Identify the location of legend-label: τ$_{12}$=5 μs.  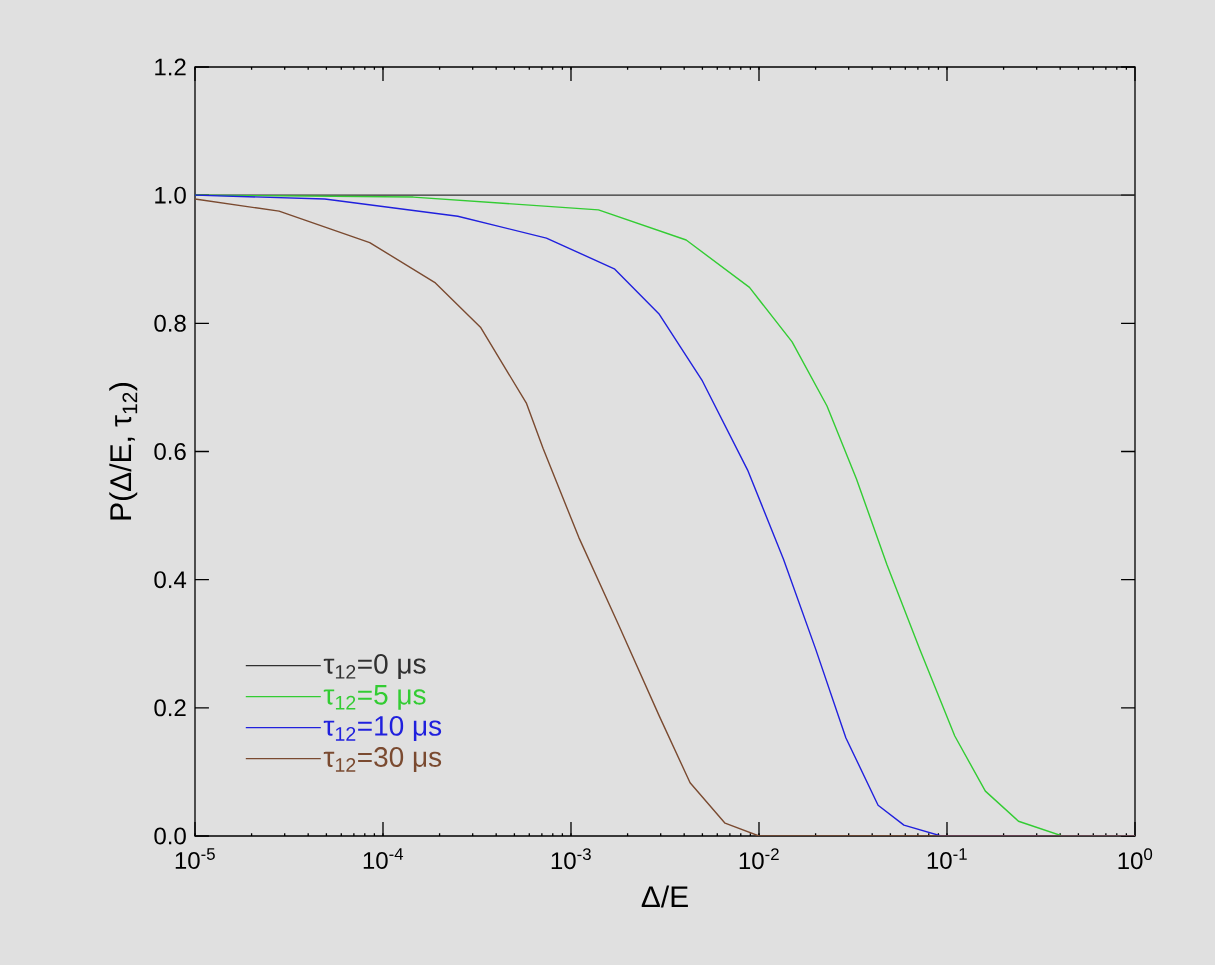
(374, 697).